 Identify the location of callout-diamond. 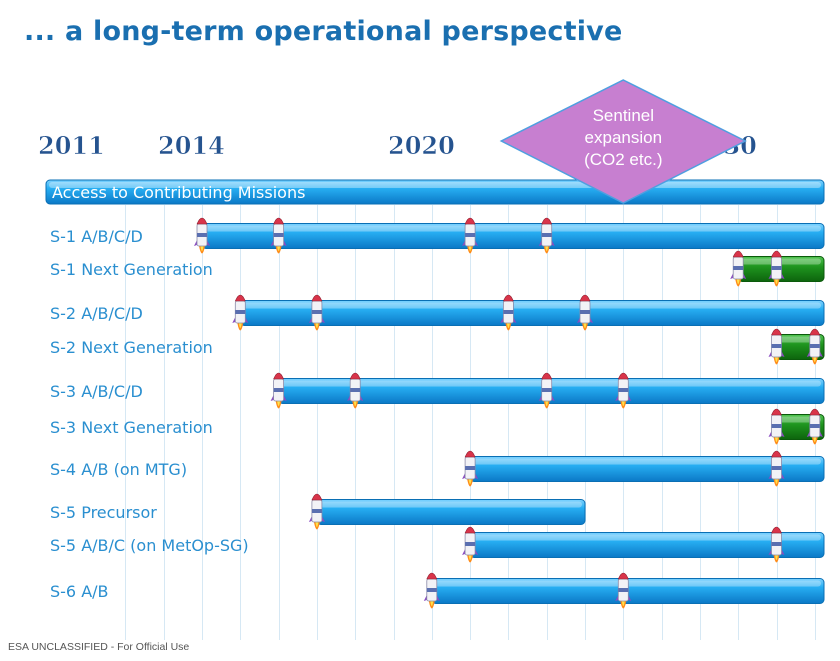
(623, 141).